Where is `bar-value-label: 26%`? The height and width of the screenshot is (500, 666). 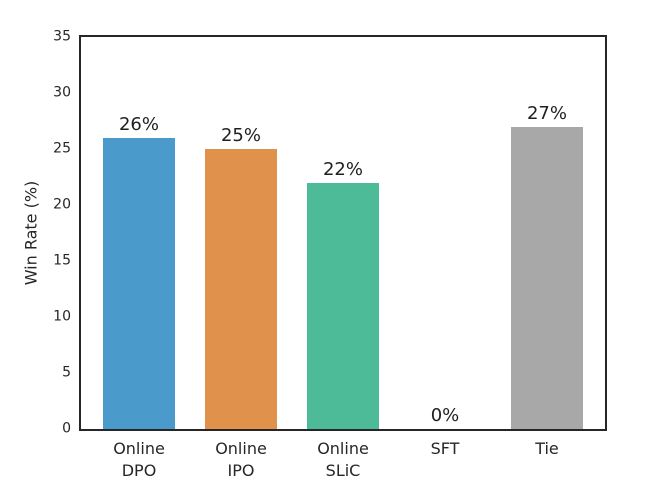 bar-value-label: 26% is located at coordinates (138, 125).